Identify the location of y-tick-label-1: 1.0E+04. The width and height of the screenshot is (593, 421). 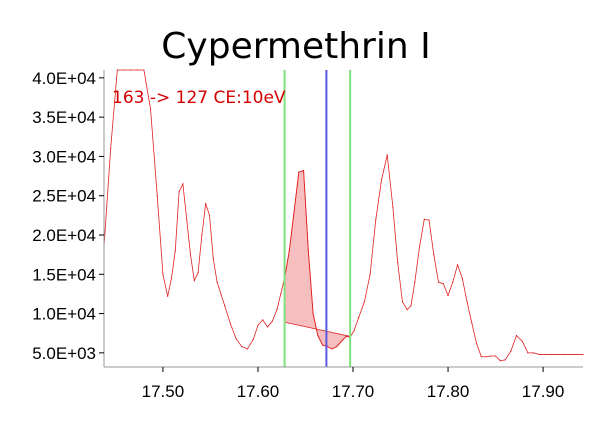
(64, 314).